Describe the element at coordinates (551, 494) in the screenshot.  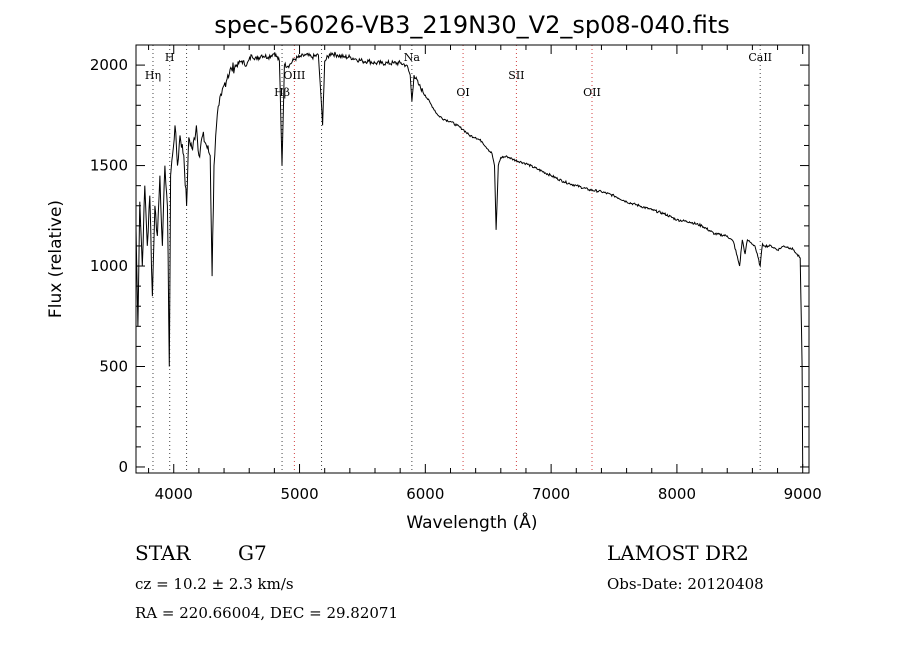
I see `x-tick-label: 7000` at that location.